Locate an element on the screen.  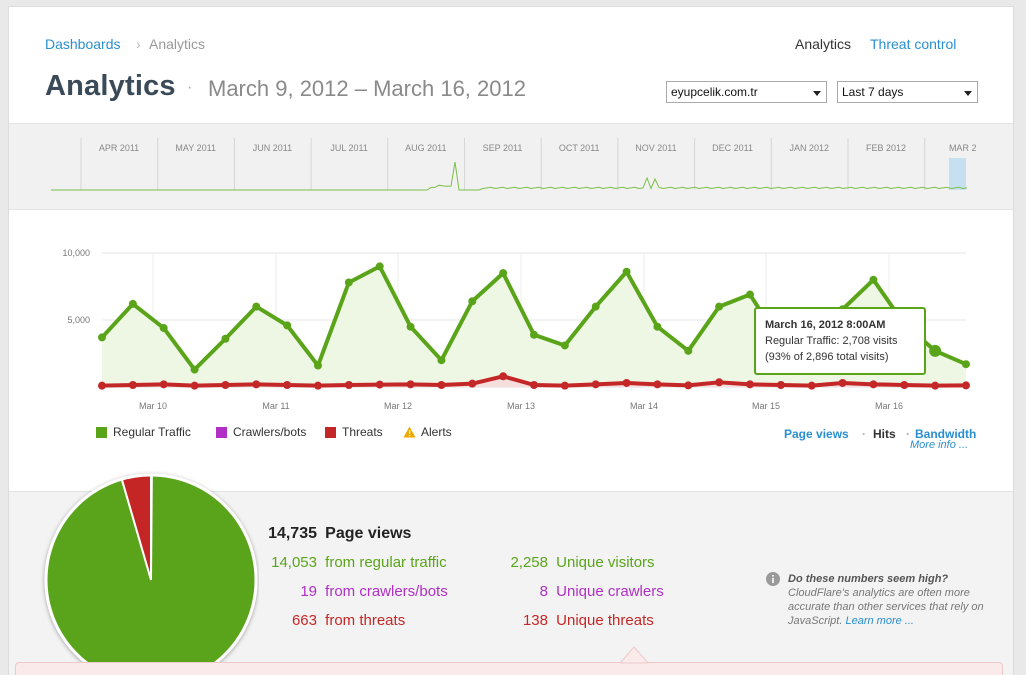
period-select: Last 7 days is located at coordinates (907, 92).